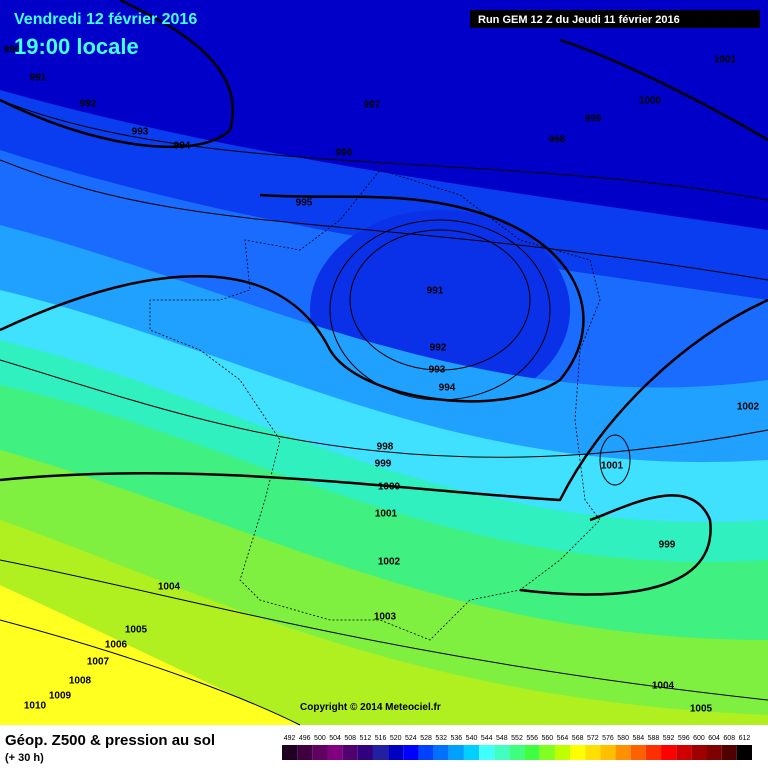 This screenshot has height=768, width=768. I want to click on run-box, so click(615, 19).